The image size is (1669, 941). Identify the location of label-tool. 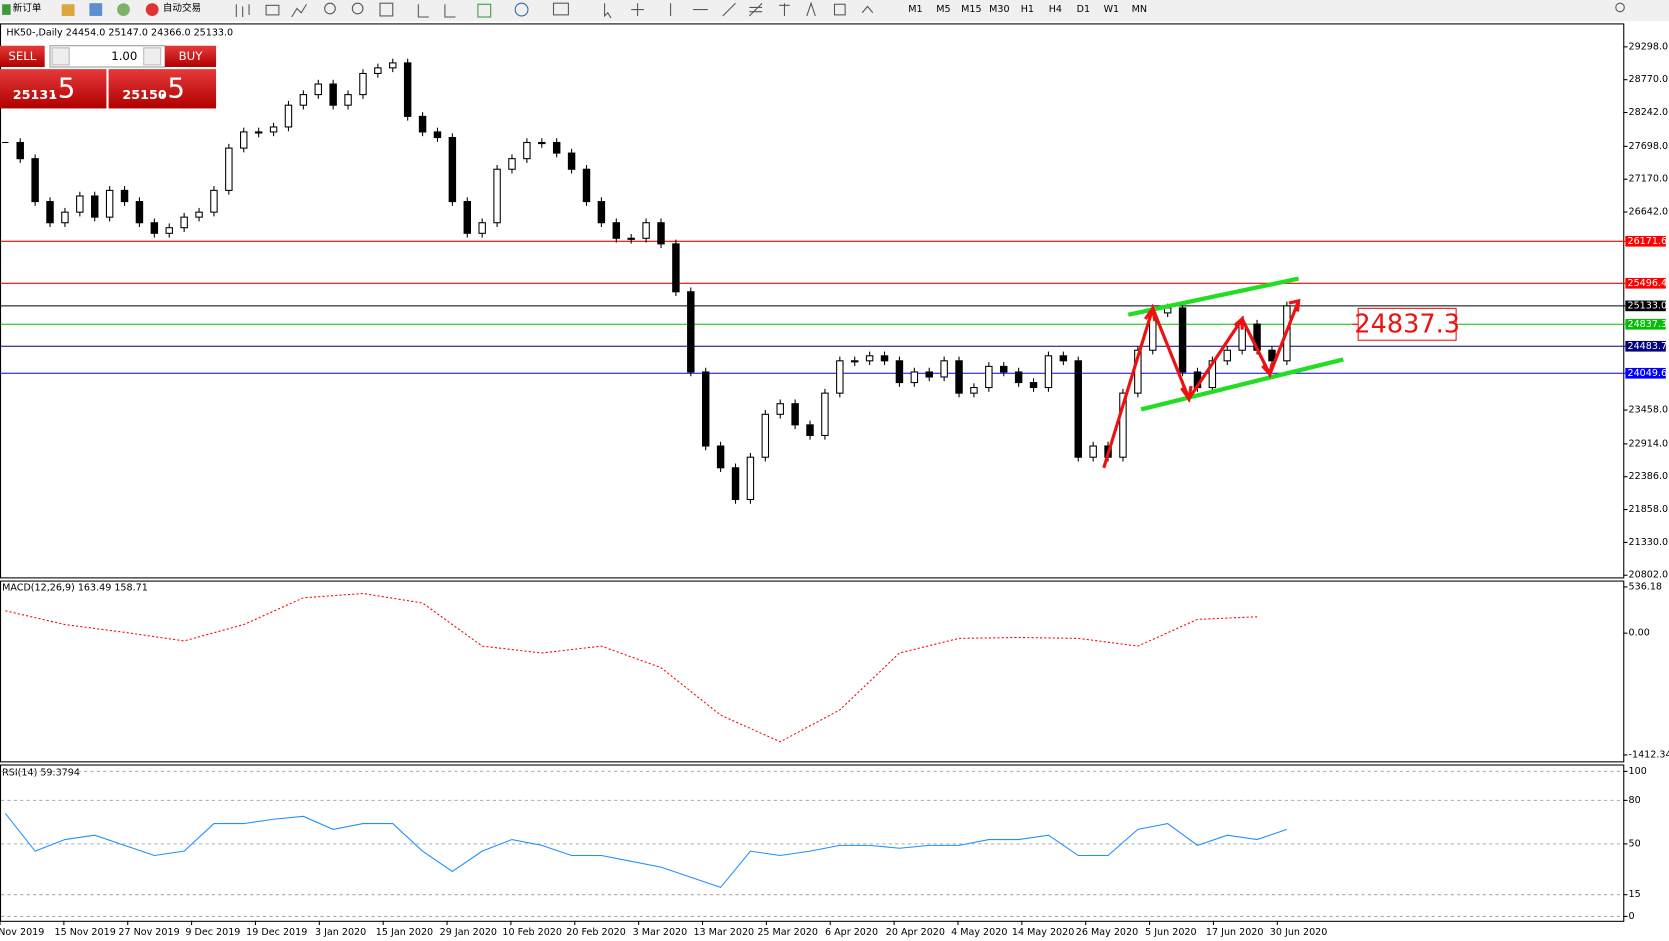
(839, 9).